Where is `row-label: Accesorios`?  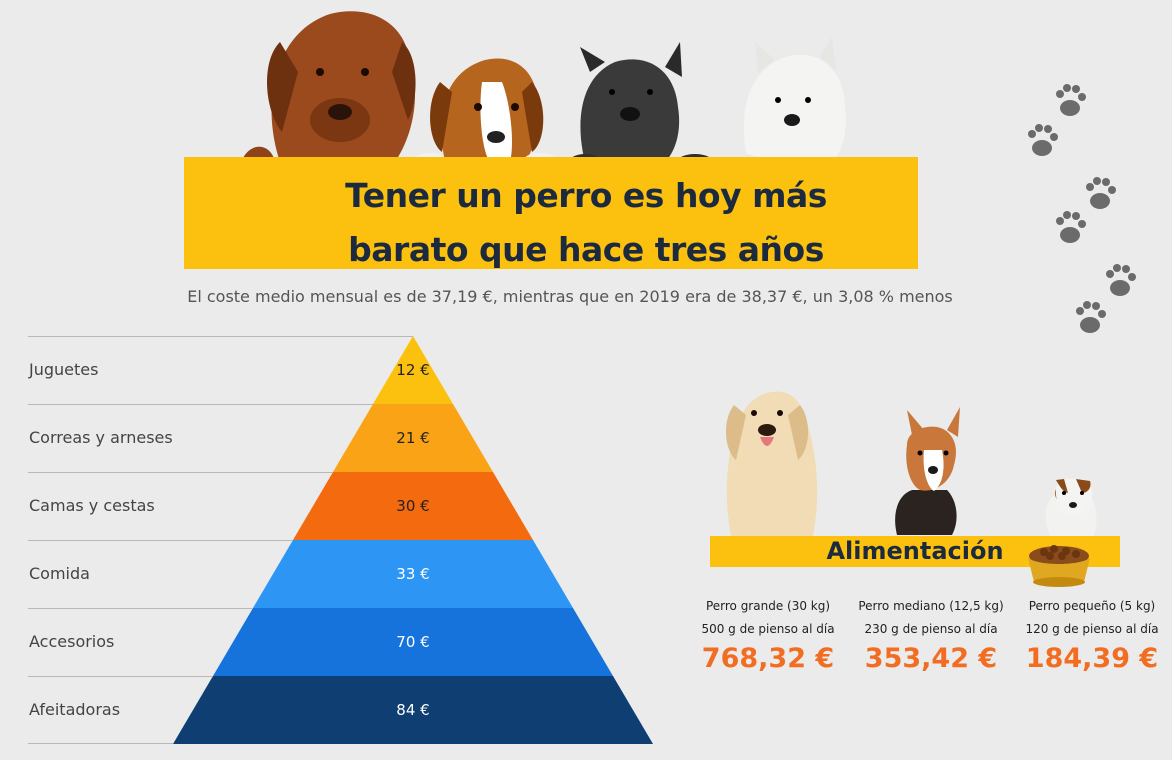
row-label: Accesorios is located at coordinates (72, 641).